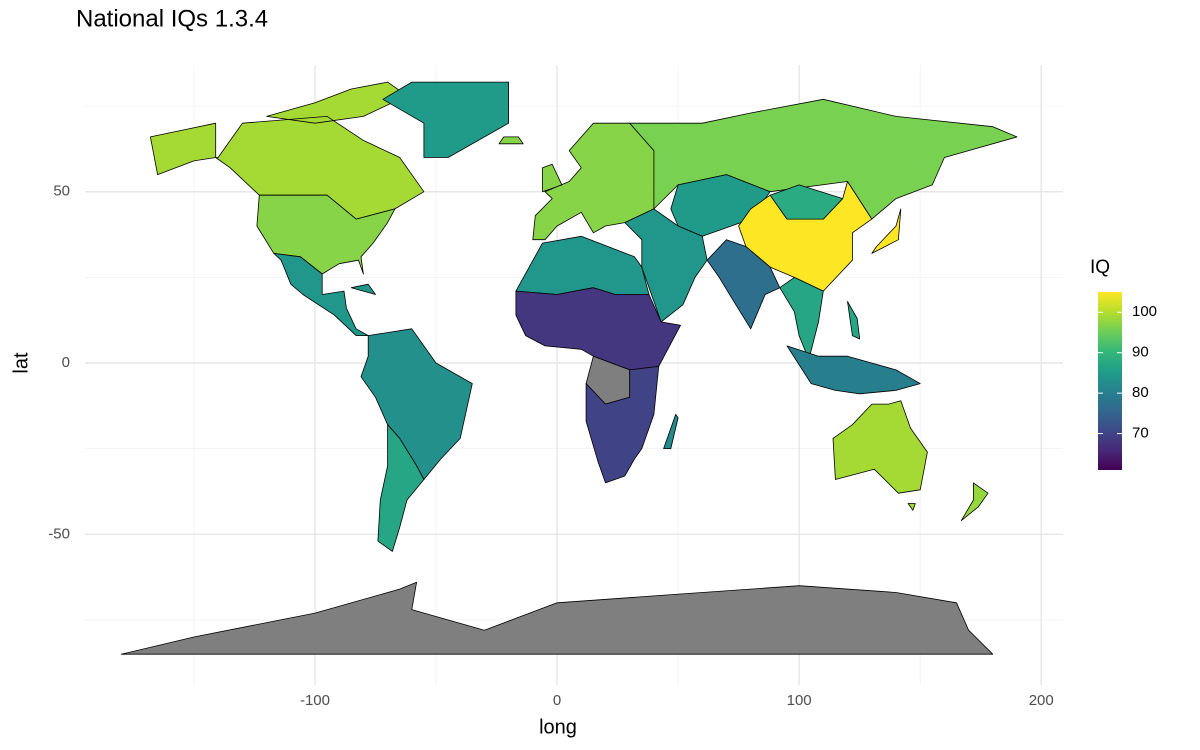 This screenshot has width=1200, height=750. I want to click on y-tick-label: -50, so click(59, 533).